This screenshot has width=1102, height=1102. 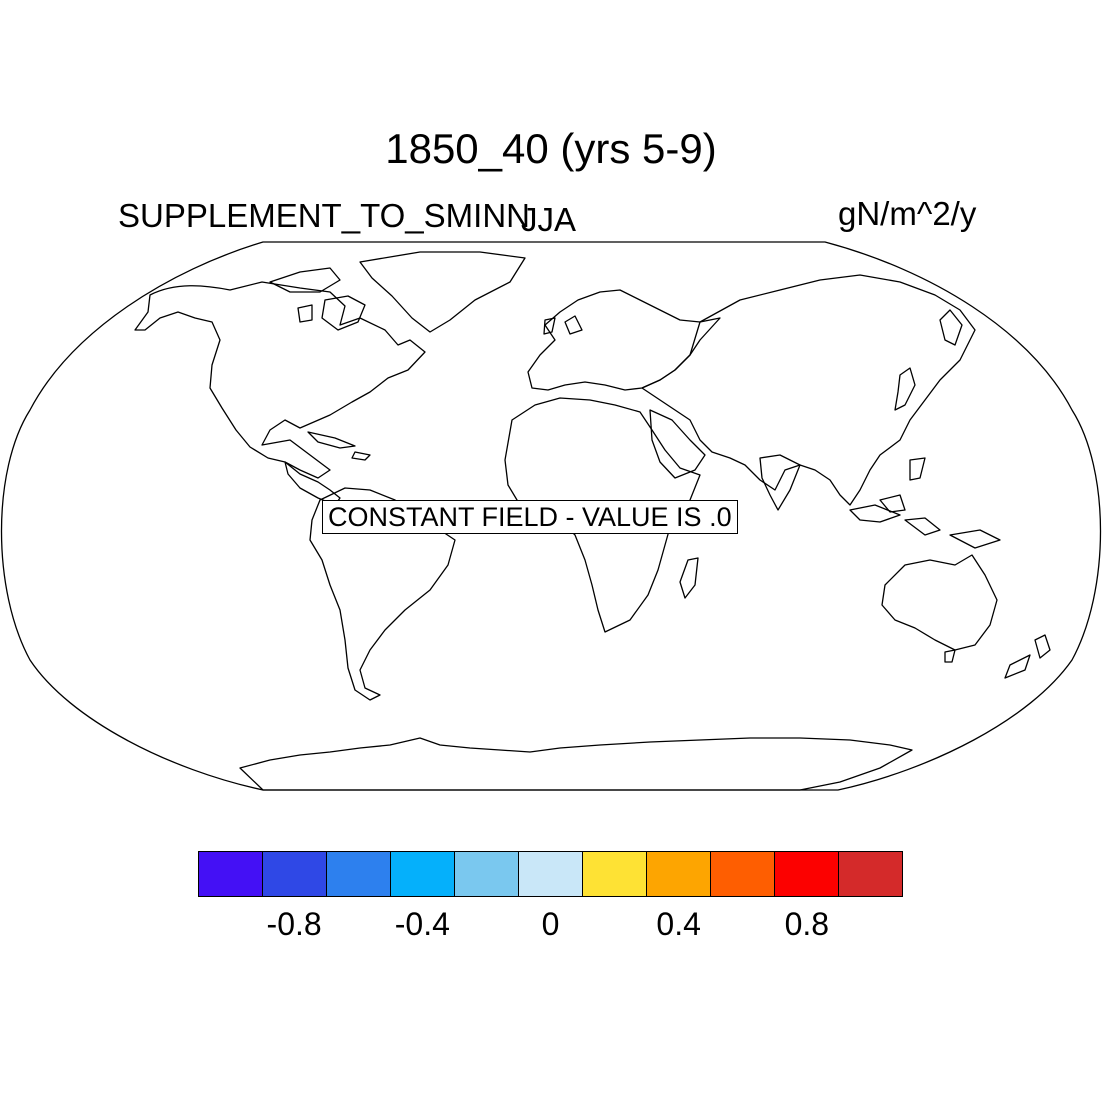 I want to click on europe-coastline, so click(x=624, y=340).